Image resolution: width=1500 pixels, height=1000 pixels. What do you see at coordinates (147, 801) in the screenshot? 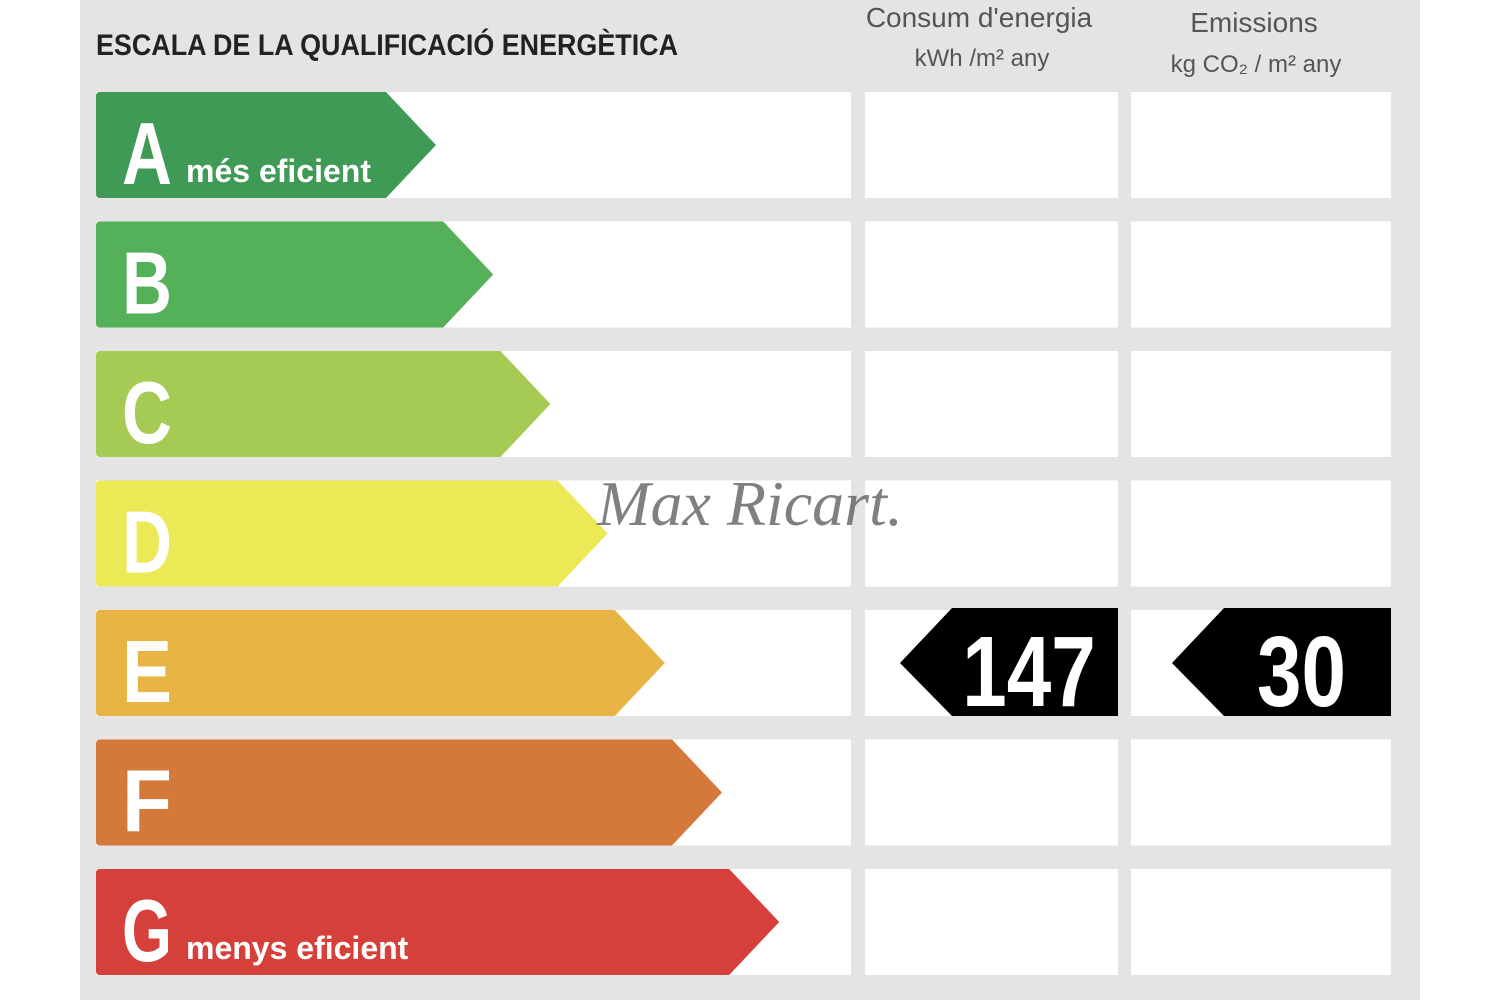
I see `rating-letter: F` at bounding box center [147, 801].